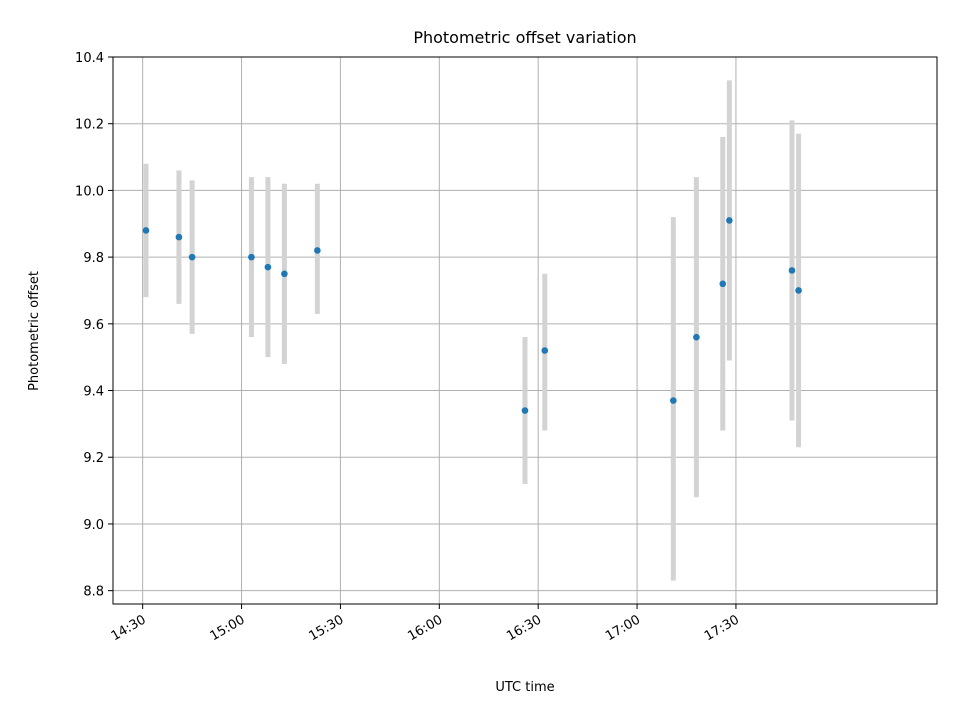 The width and height of the screenshot is (960, 720). Describe the element at coordinates (93, 525) in the screenshot. I see `y-tick-label: 9.0` at that location.